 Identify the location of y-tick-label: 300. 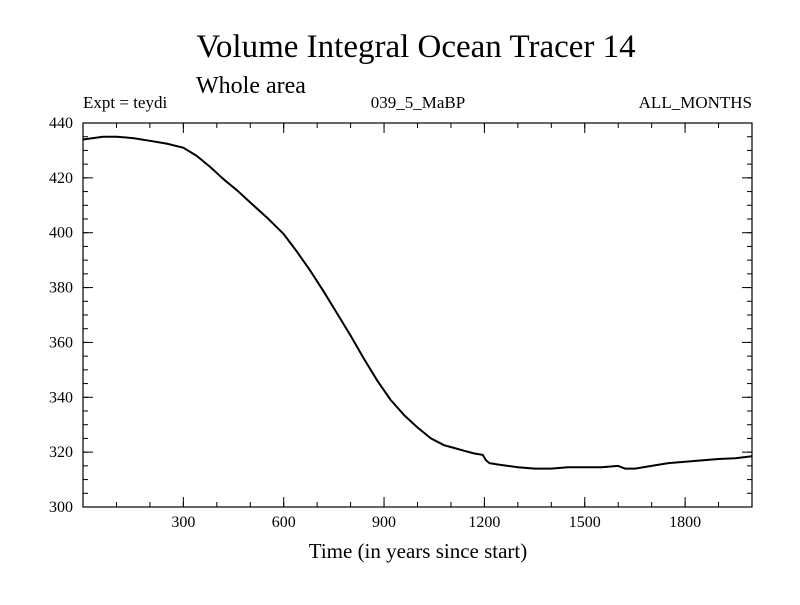
(61, 507).